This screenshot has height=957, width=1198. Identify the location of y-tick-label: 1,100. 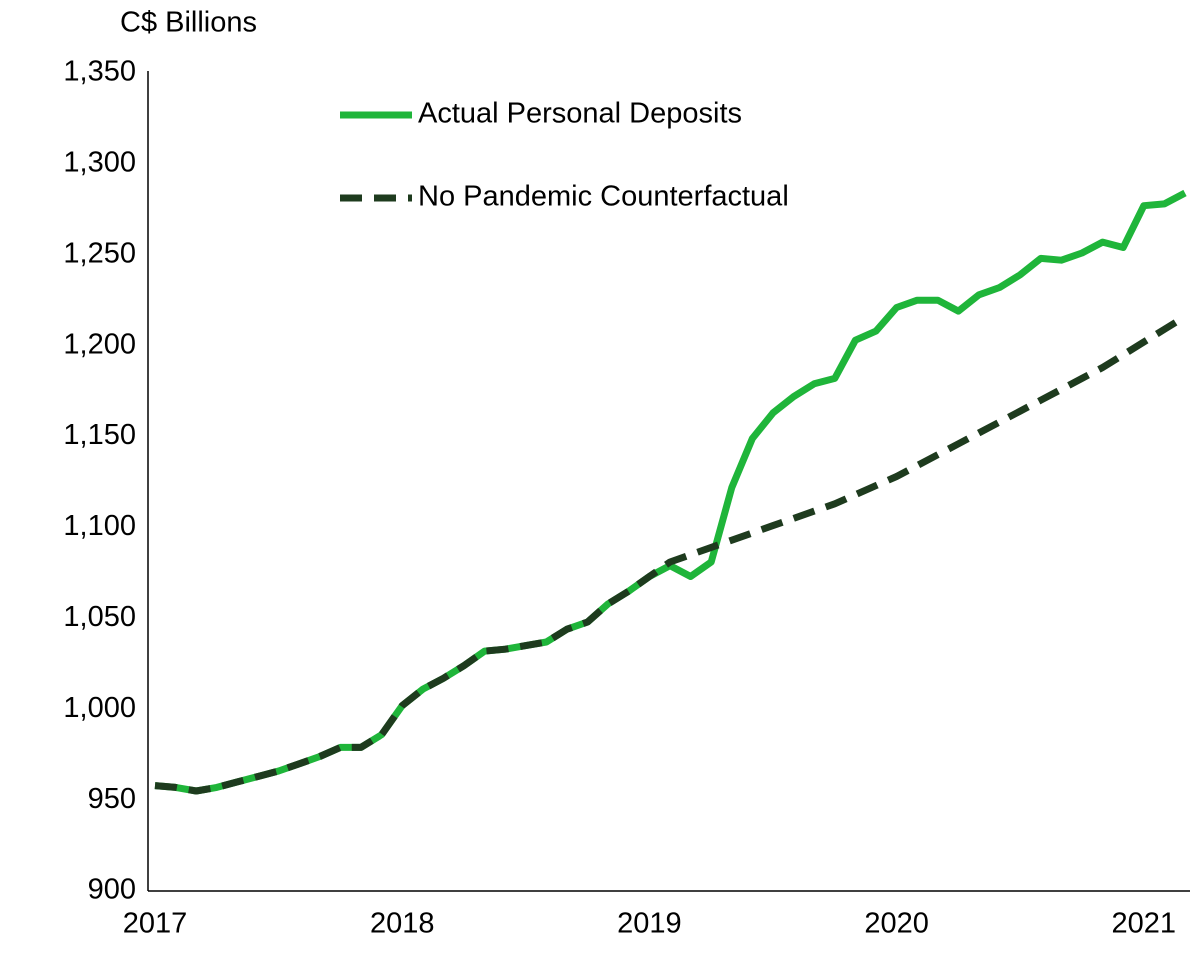
(99, 526).